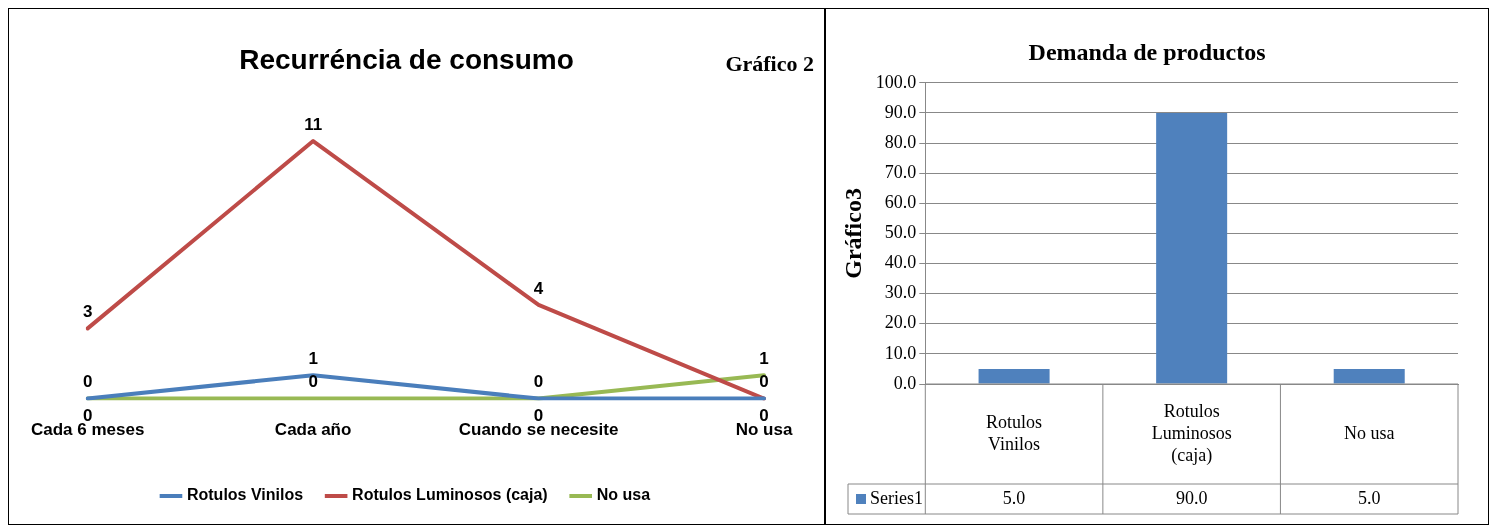 This screenshot has height=529, width=1499. I want to click on y-tick-label: 20.0, so click(900, 322).